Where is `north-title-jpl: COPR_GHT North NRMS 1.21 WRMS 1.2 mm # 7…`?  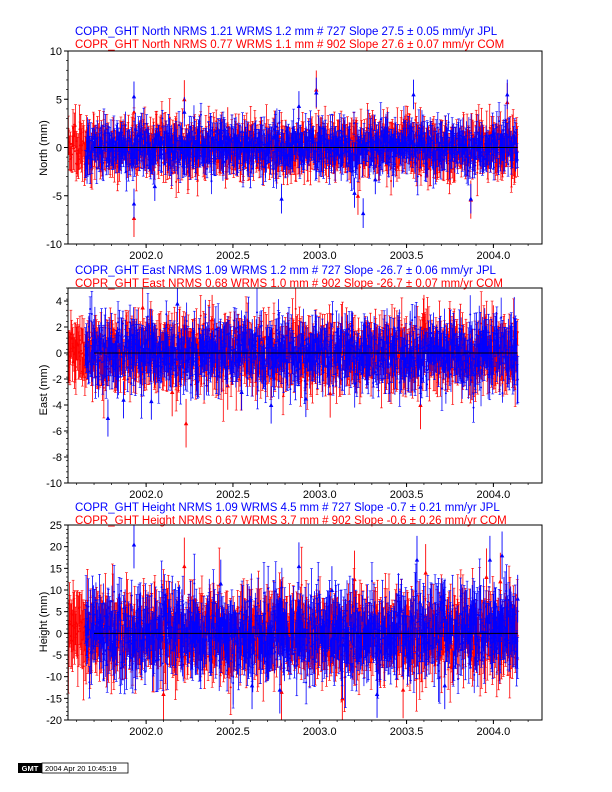 north-title-jpl: COPR_GHT North NRMS 1.21 WRMS 1.2 mm # 7… is located at coordinates (286, 32).